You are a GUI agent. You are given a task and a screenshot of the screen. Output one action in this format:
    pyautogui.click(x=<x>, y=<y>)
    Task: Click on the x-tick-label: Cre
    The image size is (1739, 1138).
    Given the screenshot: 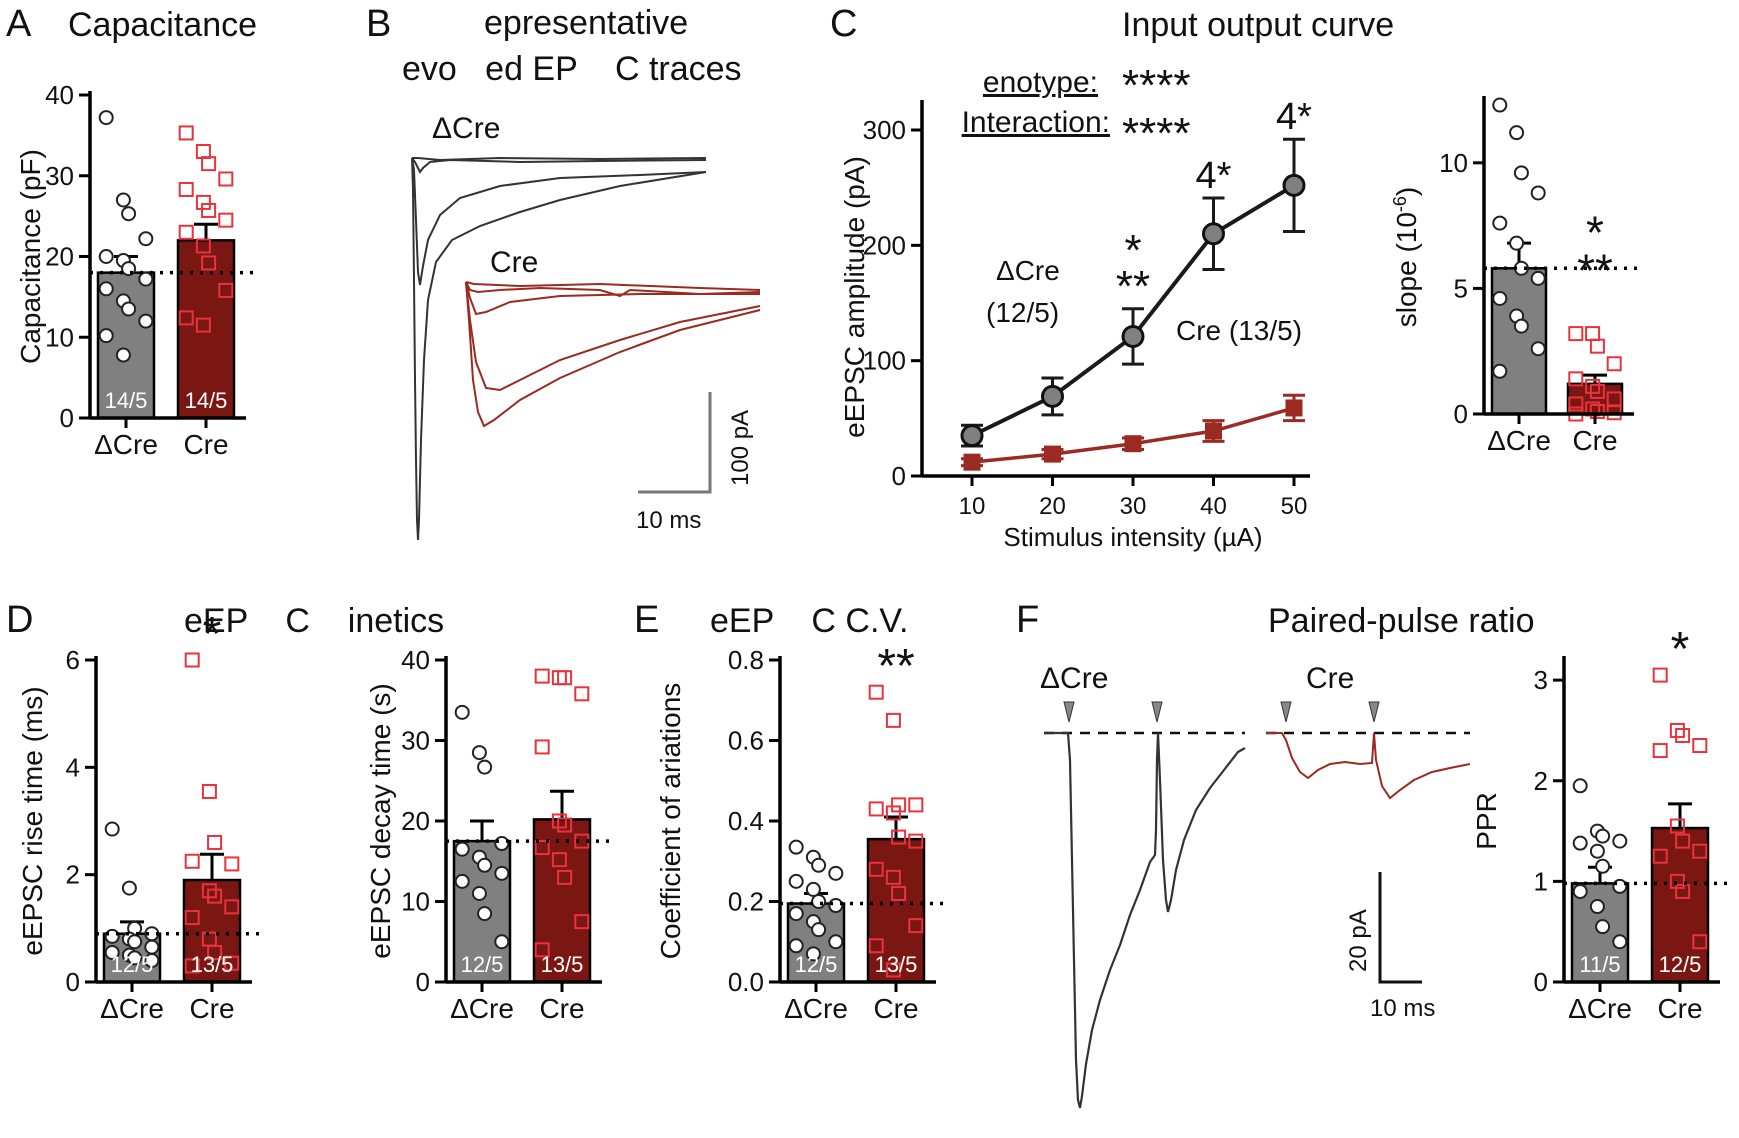 What is the action you would take?
    pyautogui.click(x=205, y=444)
    